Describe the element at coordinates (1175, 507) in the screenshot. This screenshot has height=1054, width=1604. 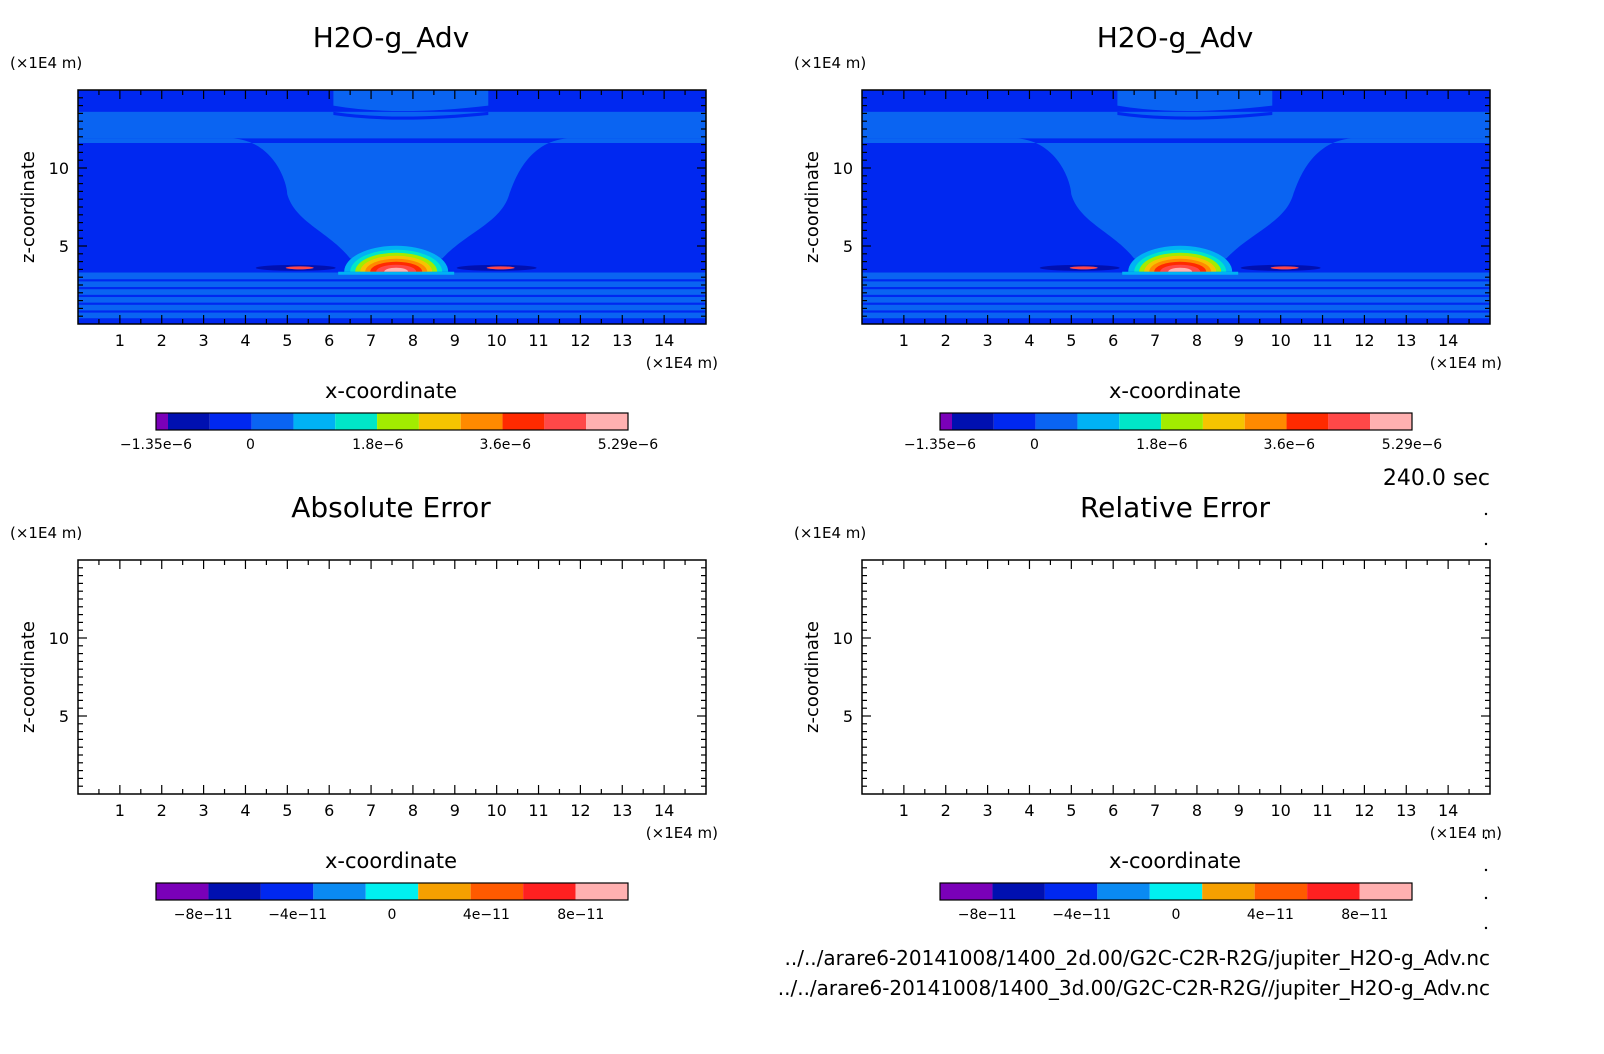
I see `chart-title: Relative Error` at that location.